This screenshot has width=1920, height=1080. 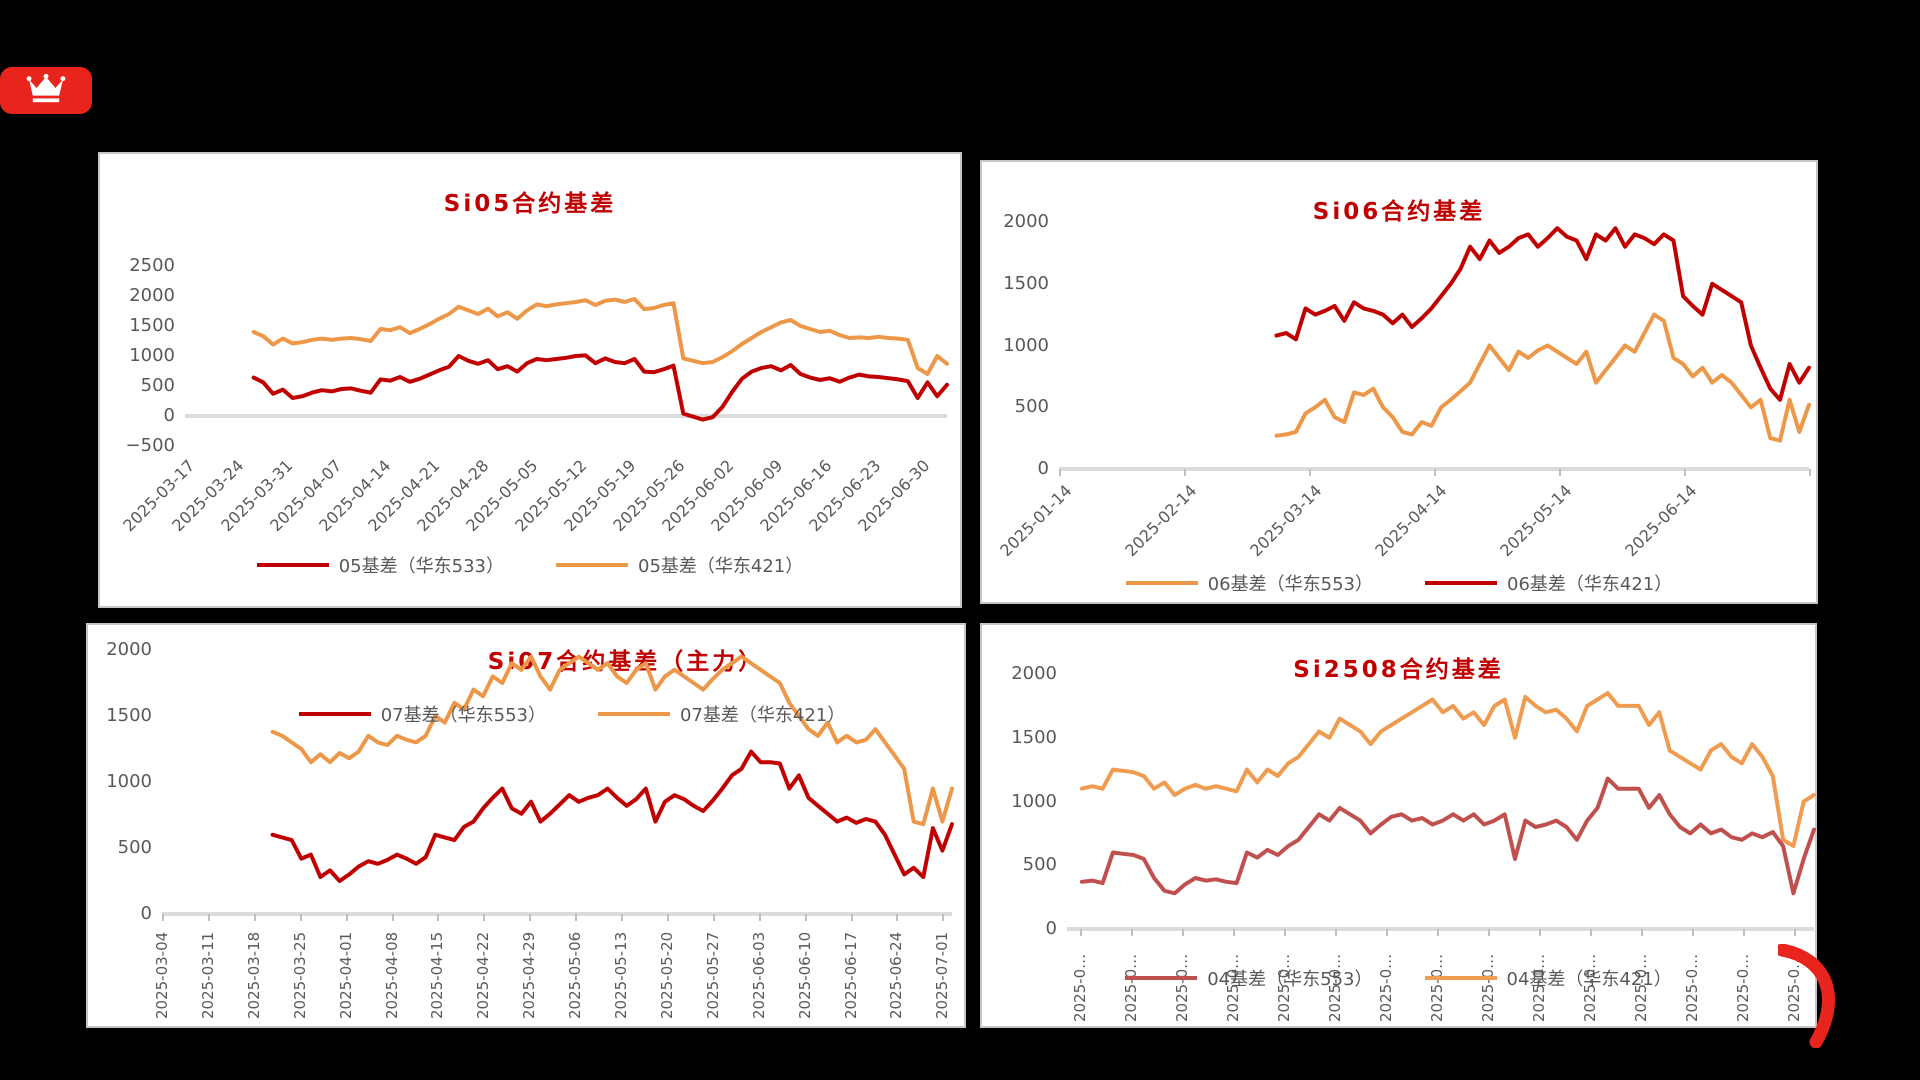 I want to click on x-axis-tick-label: 2025-04-08, so click(x=391, y=975).